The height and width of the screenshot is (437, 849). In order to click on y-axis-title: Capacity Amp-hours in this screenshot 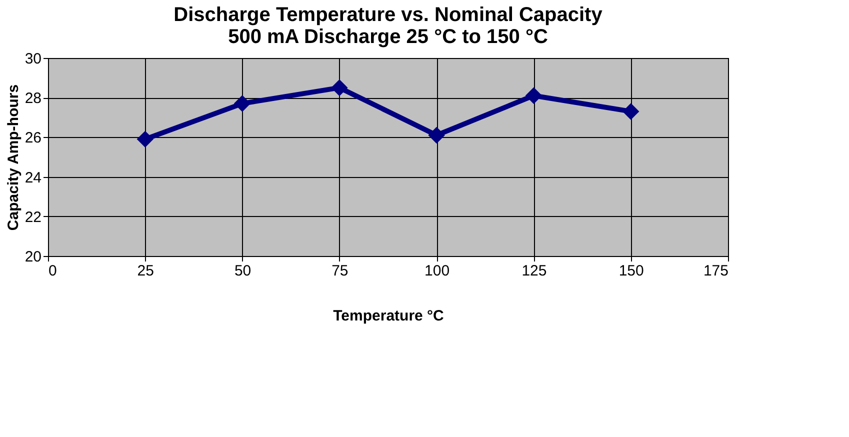, I will do `click(13, 157)`.